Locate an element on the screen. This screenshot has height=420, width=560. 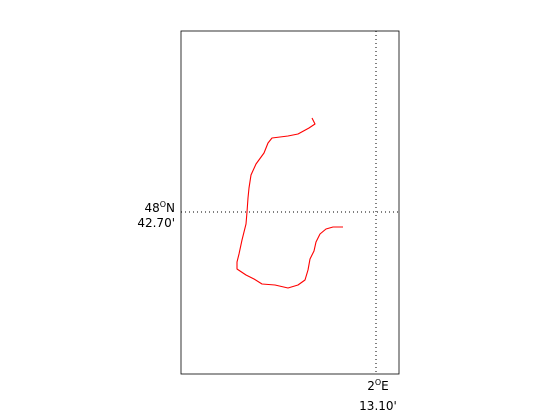
drift-track is located at coordinates (289, 203).